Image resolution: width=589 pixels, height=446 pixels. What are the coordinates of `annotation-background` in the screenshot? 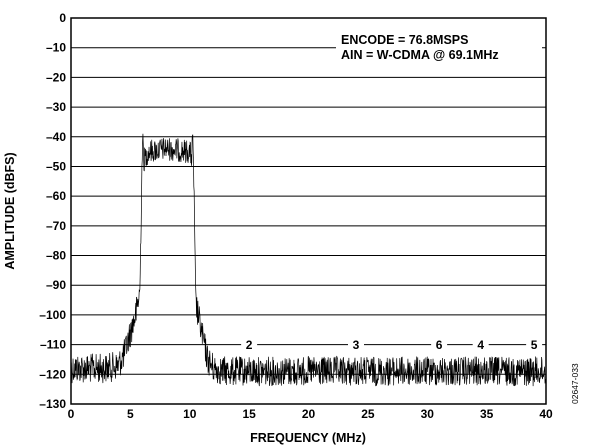 It's located at (439, 46).